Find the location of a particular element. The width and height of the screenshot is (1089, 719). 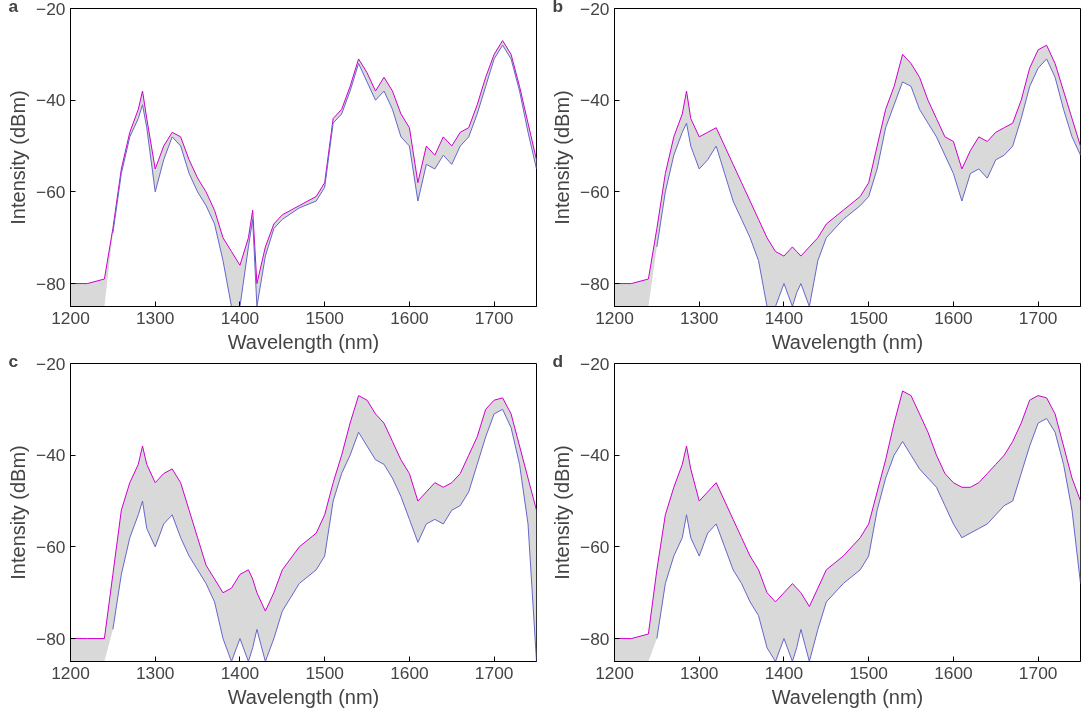

chart-title: c is located at coordinates (13, 360).